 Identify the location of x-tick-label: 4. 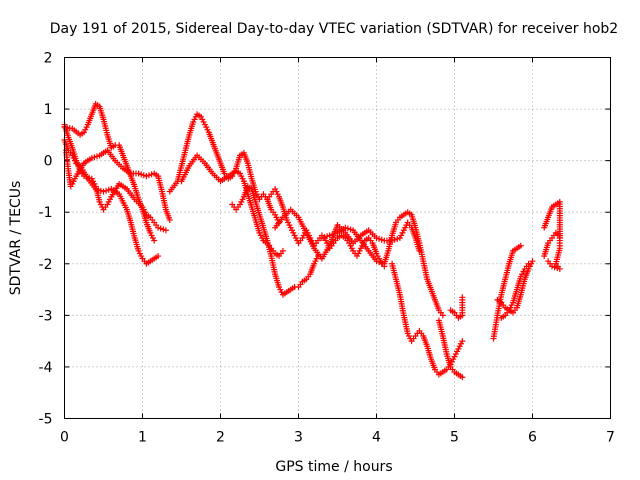
(376, 438).